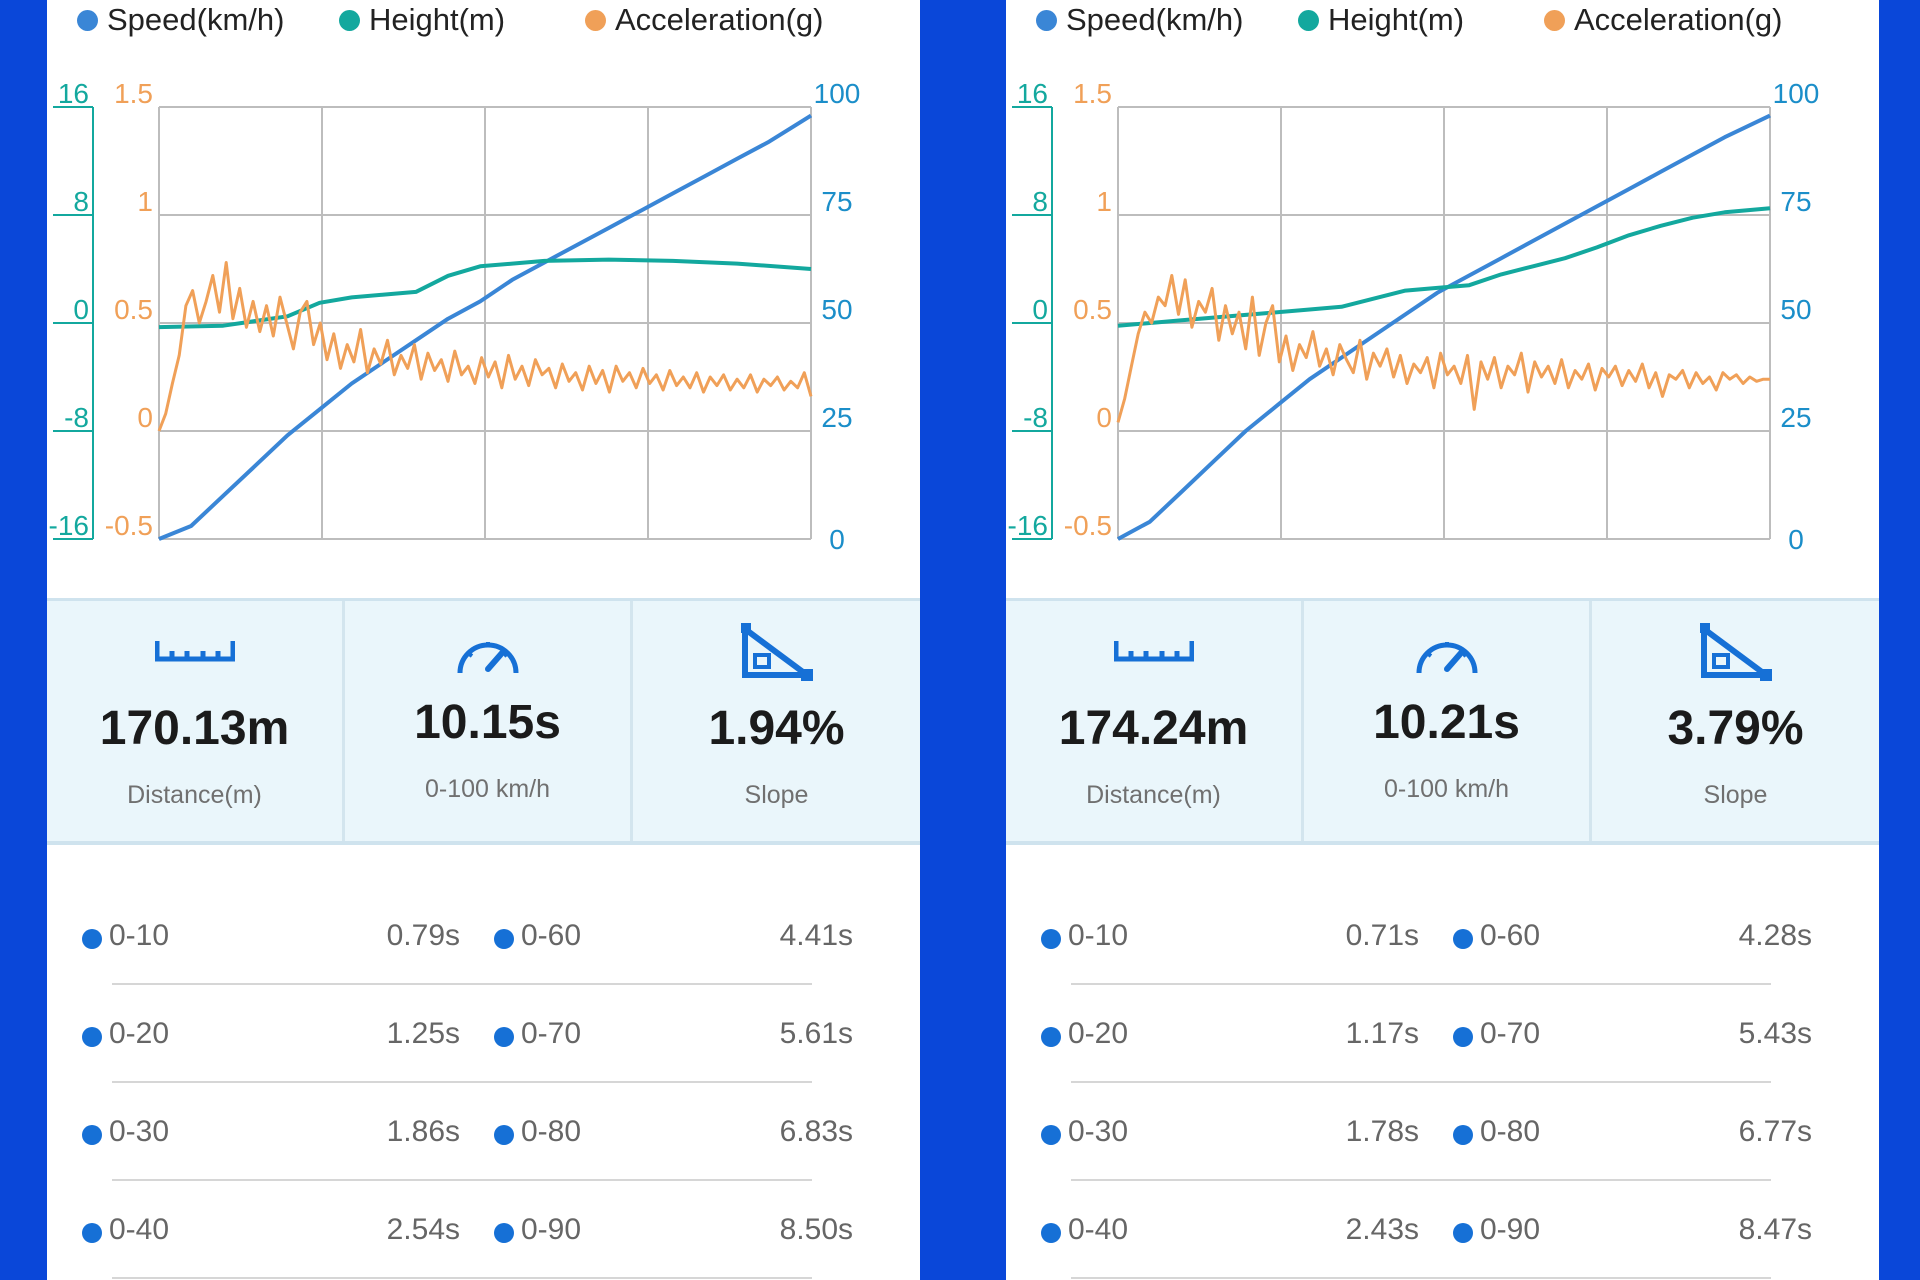 The image size is (1920, 1280). Describe the element at coordinates (1153, 728) in the screenshot. I see `distance-value: 174.24m` at that location.